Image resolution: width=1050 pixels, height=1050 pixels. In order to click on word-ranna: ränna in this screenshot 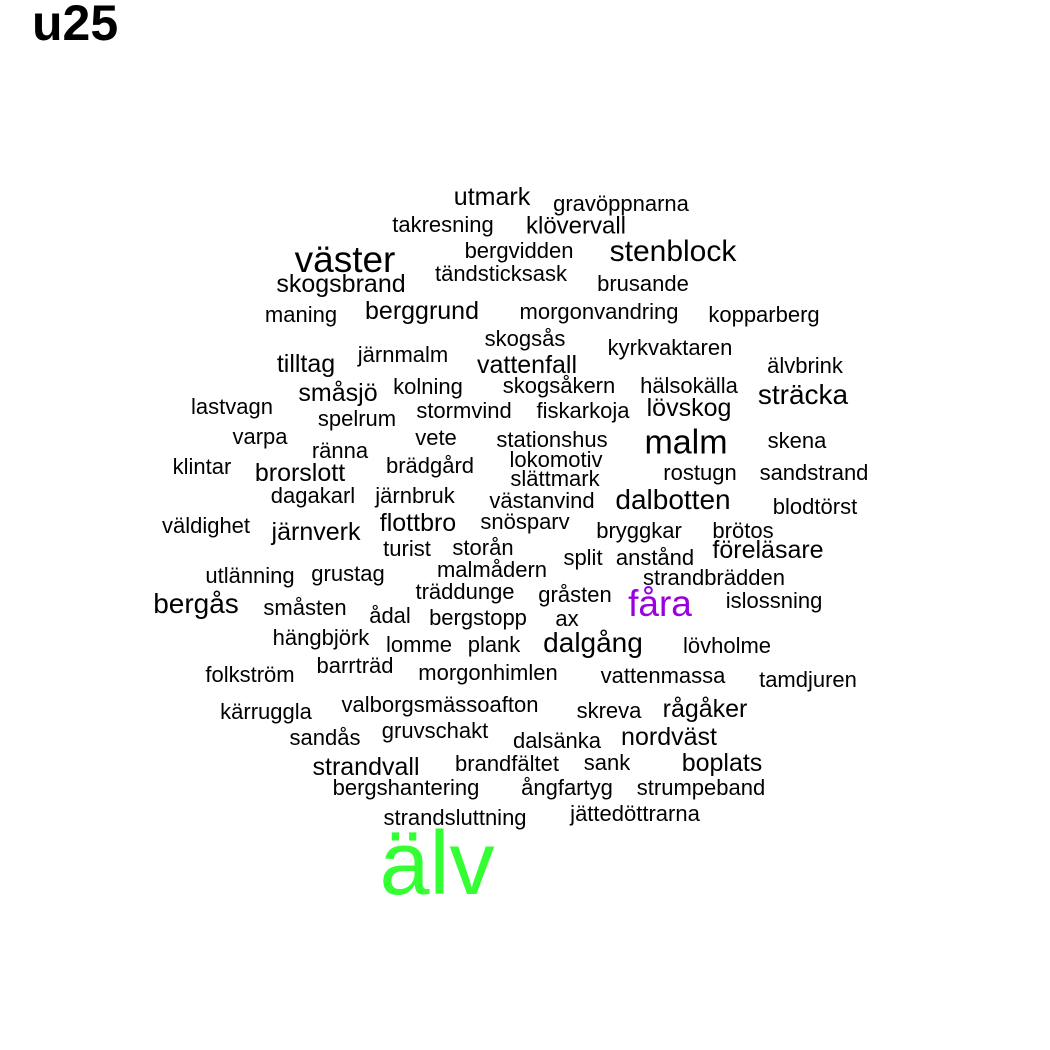, I will do `click(340, 450)`.